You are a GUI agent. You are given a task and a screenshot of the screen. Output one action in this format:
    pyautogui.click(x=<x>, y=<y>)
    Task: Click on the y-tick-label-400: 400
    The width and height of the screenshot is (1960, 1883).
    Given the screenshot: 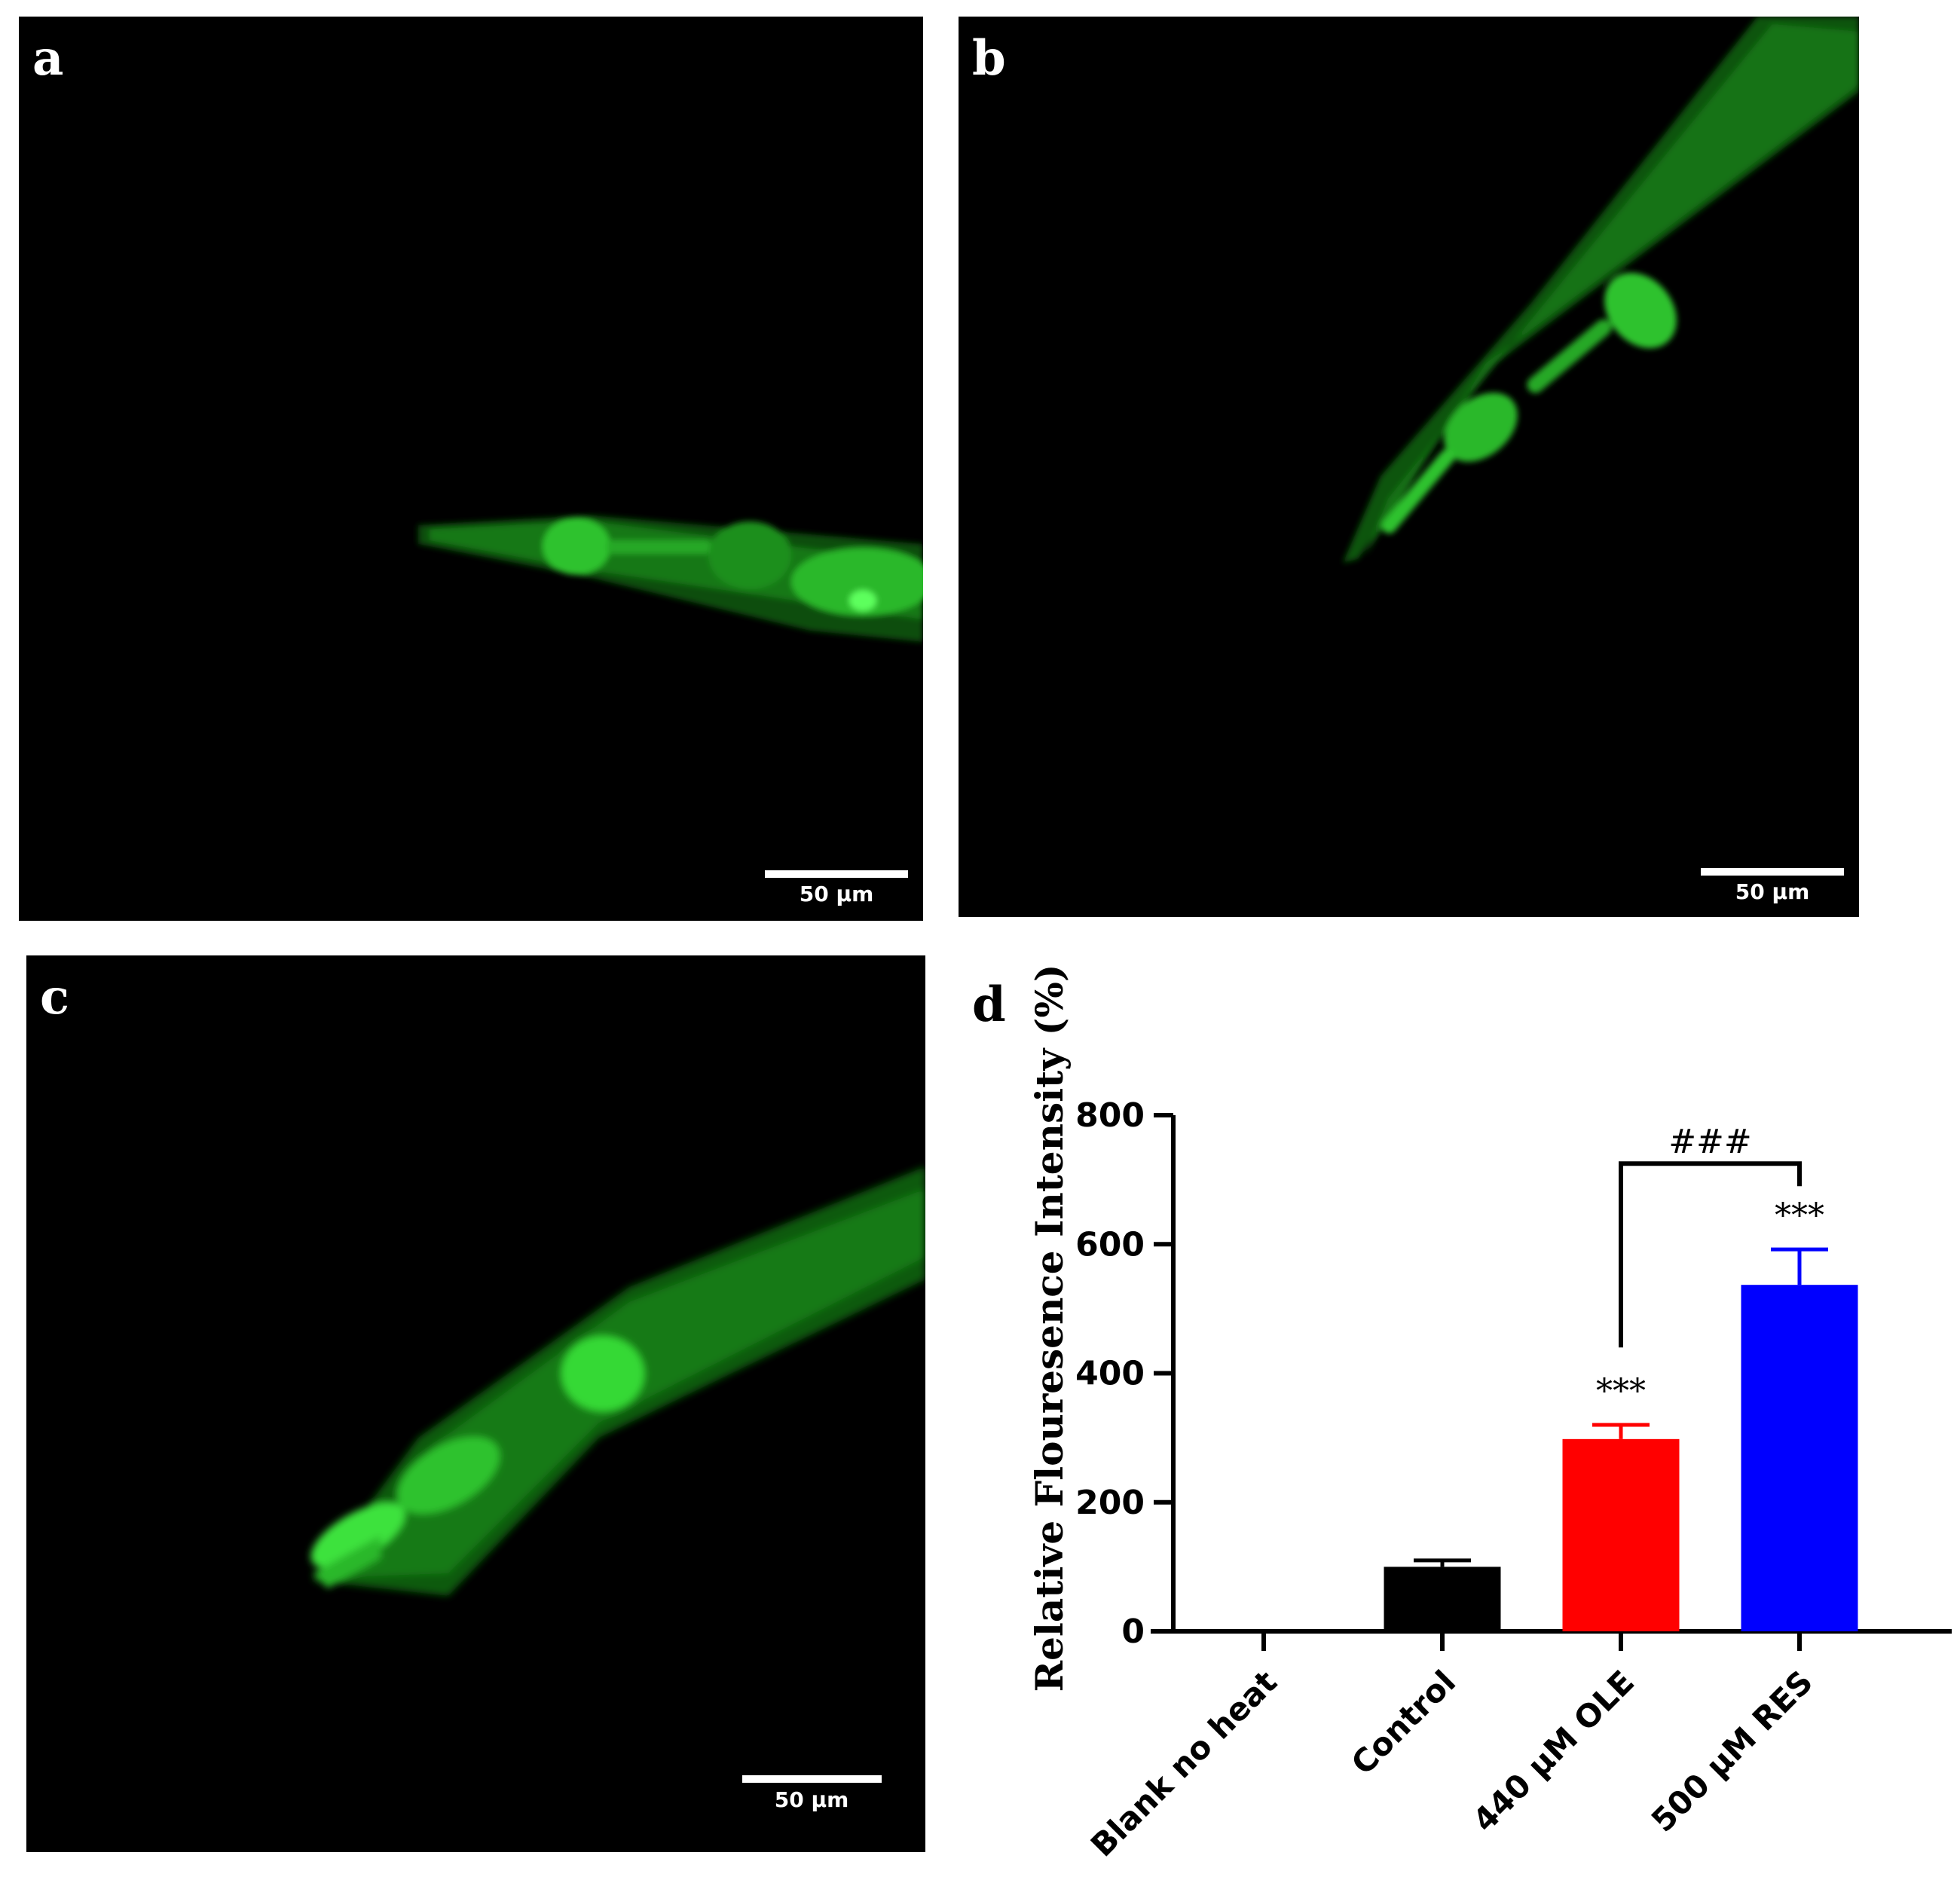 What is the action you would take?
    pyautogui.click(x=1110, y=1374)
    